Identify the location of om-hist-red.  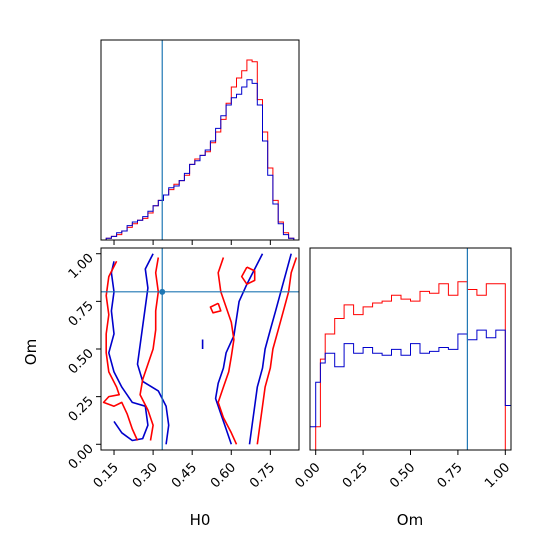
(410, 366).